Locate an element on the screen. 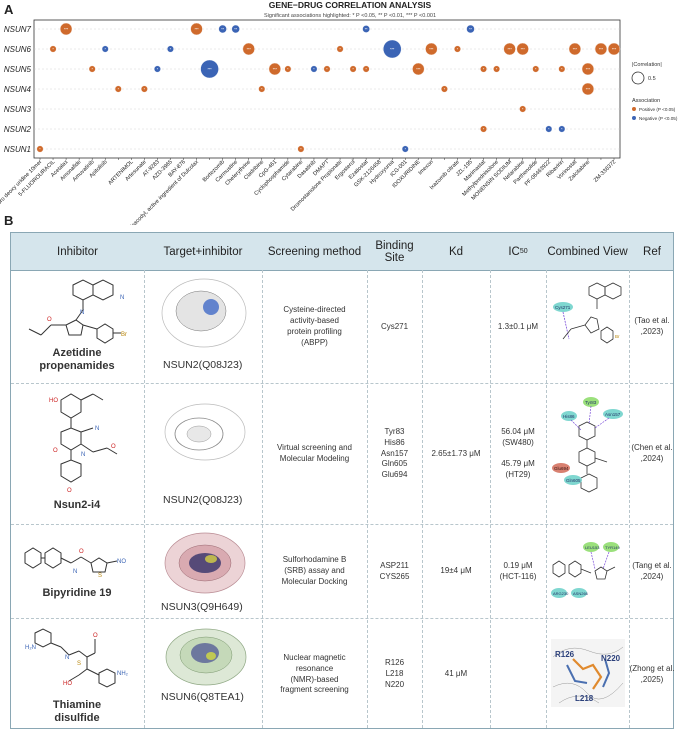  combined-view: His86 Tyr83 Asn157 Glu694 Gln605 is located at coordinates (587, 445).